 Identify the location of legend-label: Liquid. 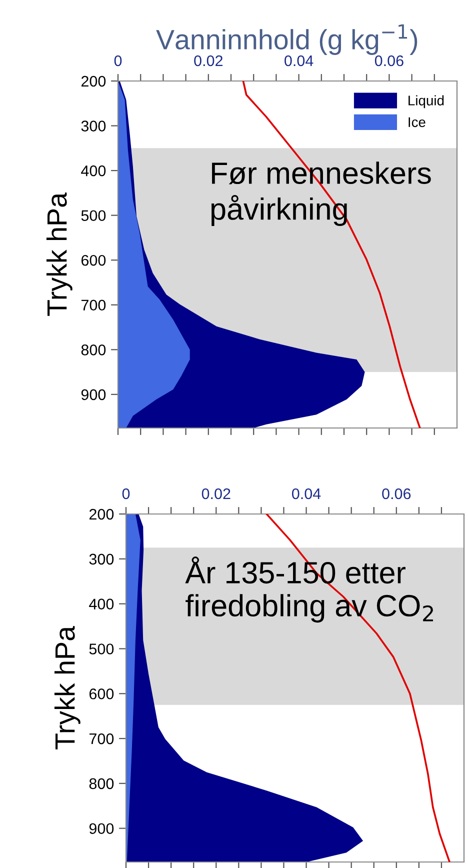
(426, 101).